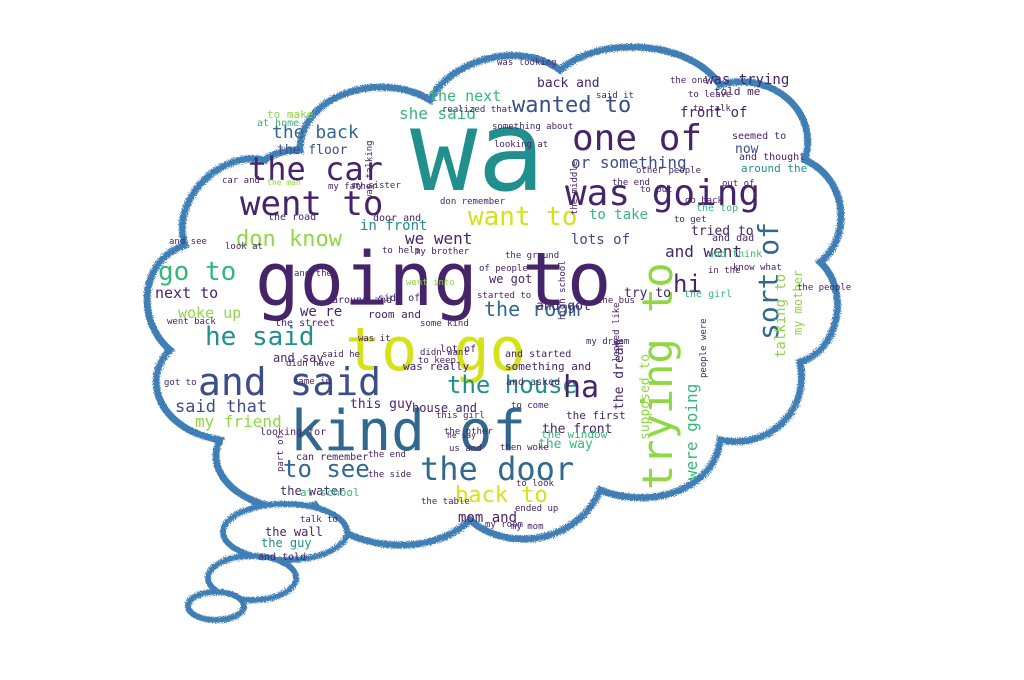 The image size is (1024, 680). Describe the element at coordinates (487, 518) in the screenshot. I see `cloud-word: mom and` at that location.